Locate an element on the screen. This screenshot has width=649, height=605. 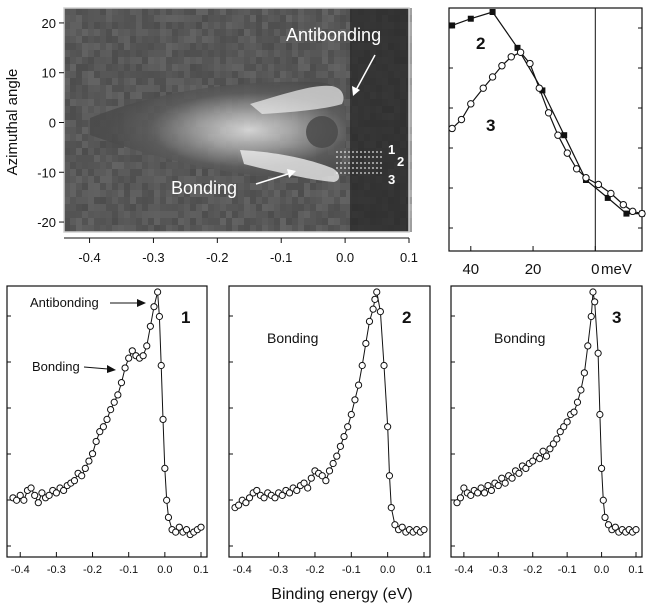
map-y-tick-label: -10 is located at coordinates (46, 172).